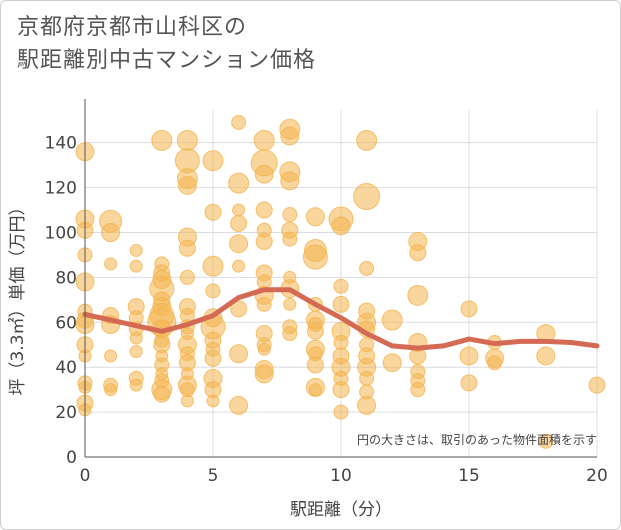  What do you see at coordinates (66, 368) in the screenshot?
I see `y-tick-label: 40` at bounding box center [66, 368].